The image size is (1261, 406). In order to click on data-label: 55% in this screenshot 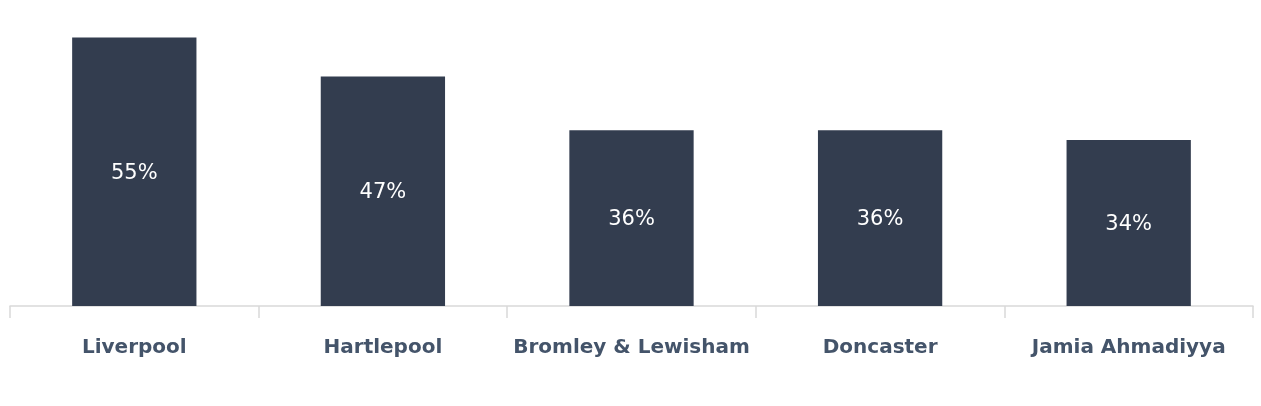, I will do `click(134, 171)`.